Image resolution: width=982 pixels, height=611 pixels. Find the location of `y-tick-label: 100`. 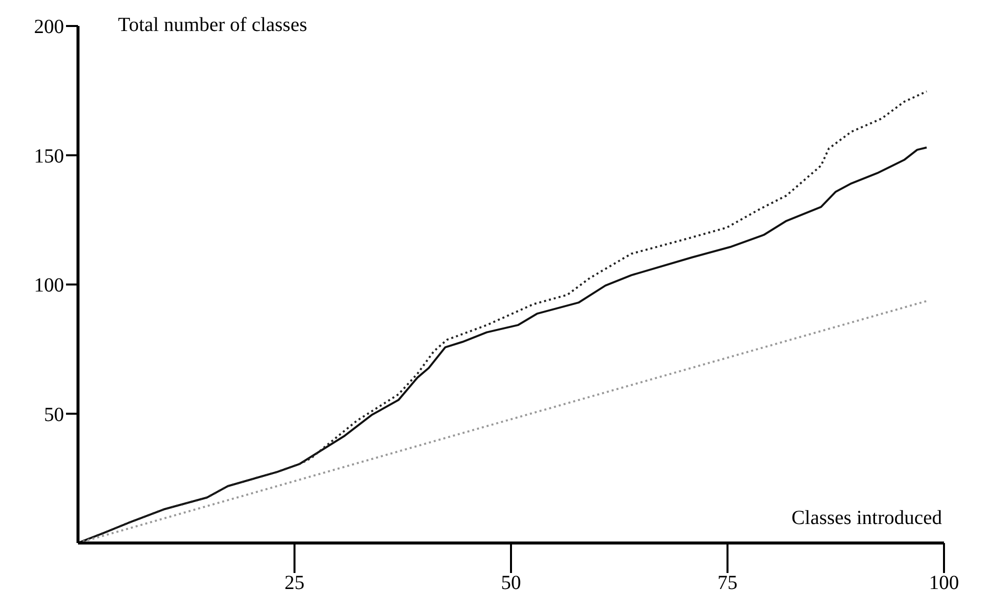

y-tick-label: 100 is located at coordinates (49, 285).